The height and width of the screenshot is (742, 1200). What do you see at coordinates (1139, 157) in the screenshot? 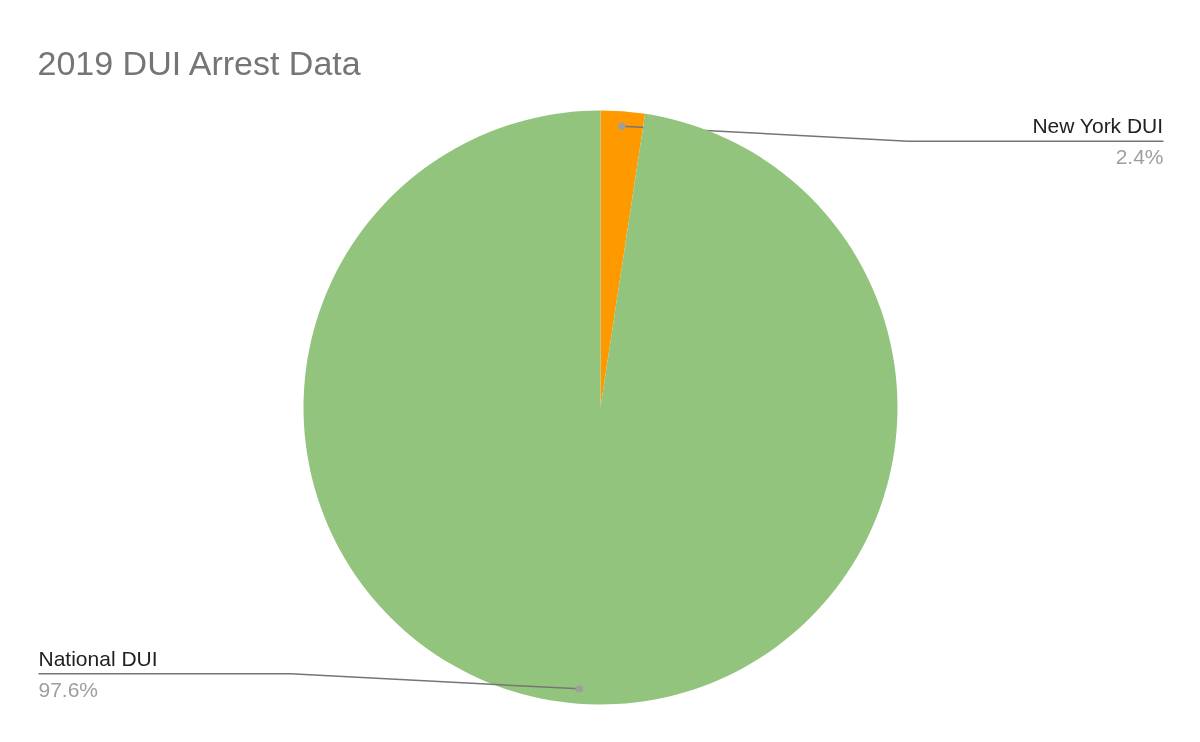
I see `data-label: 2.4%` at bounding box center [1139, 157].